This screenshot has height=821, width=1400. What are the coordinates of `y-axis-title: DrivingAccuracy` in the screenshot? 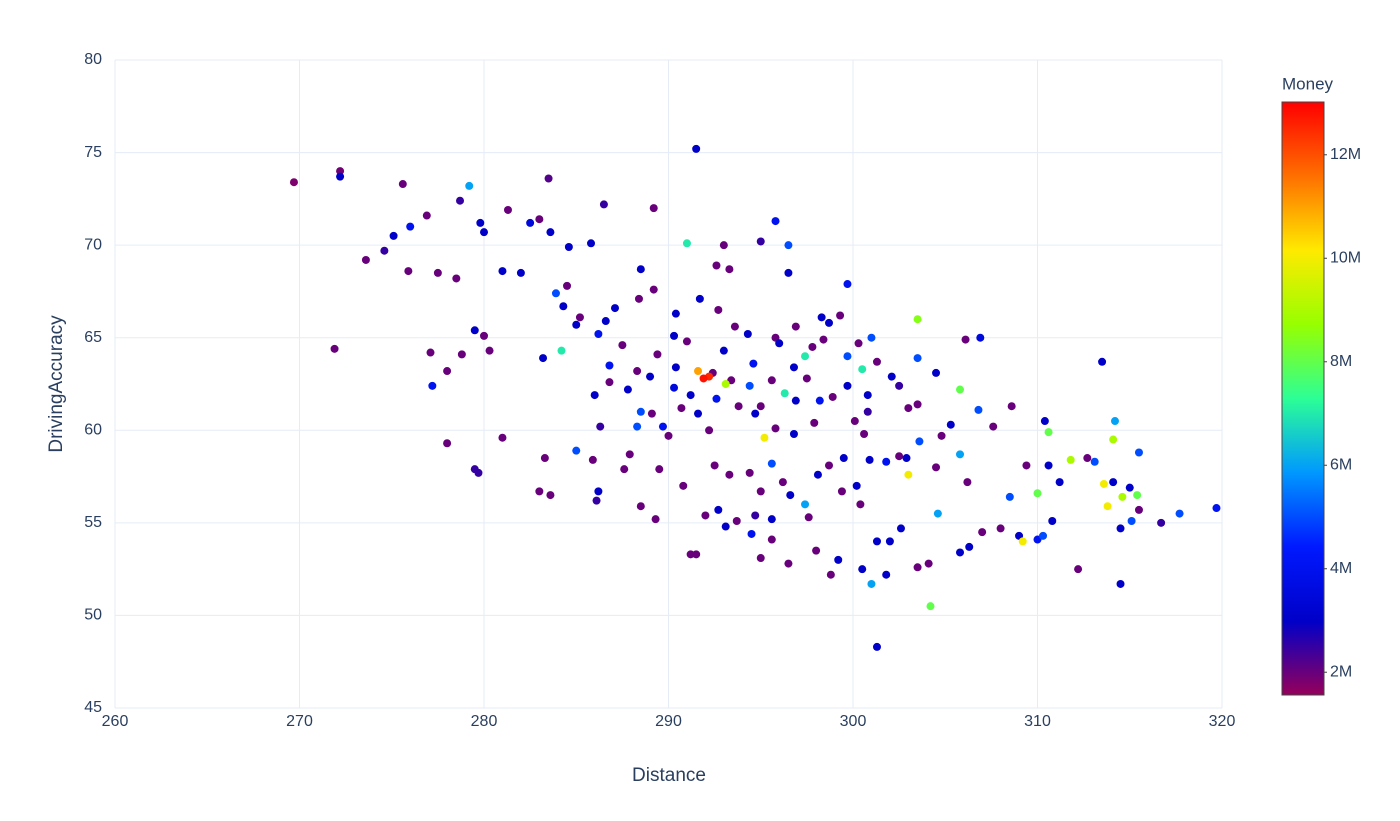 It's located at (56, 384).